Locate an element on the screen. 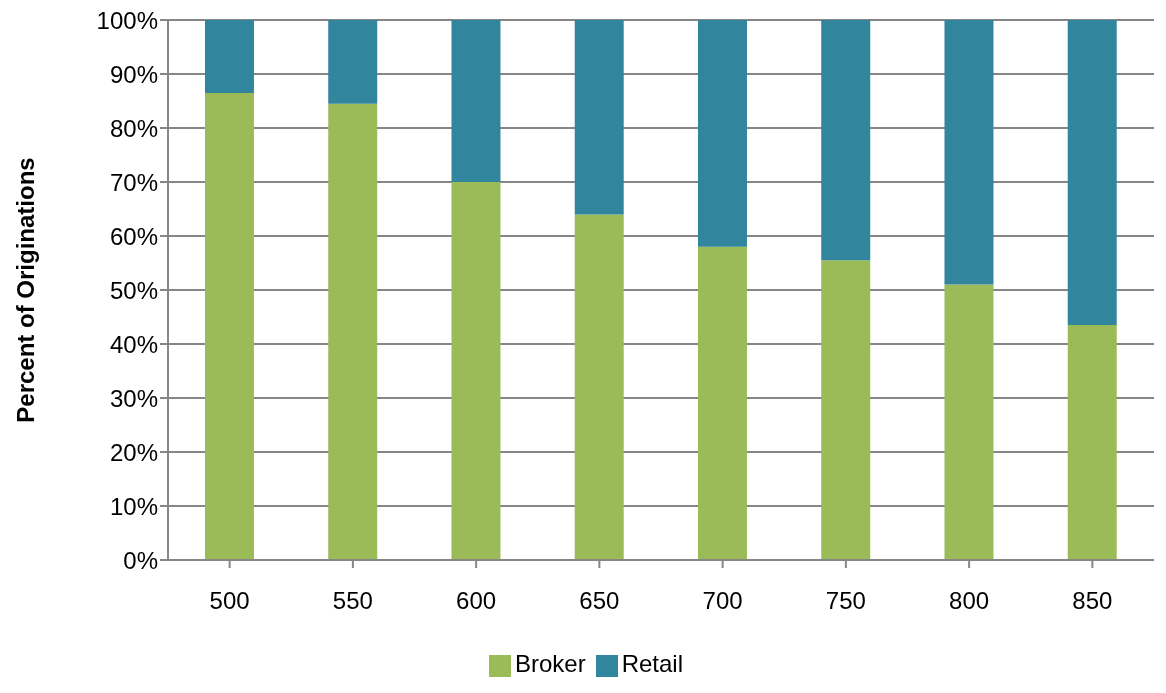  y-axis-title: Percent of Originations is located at coordinates (25, 290).